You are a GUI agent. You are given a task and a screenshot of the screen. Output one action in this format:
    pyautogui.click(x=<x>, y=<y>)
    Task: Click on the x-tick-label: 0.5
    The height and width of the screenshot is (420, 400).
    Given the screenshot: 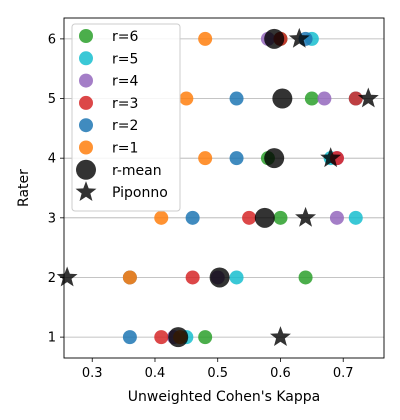 What is the action you would take?
    pyautogui.click(x=217, y=373)
    